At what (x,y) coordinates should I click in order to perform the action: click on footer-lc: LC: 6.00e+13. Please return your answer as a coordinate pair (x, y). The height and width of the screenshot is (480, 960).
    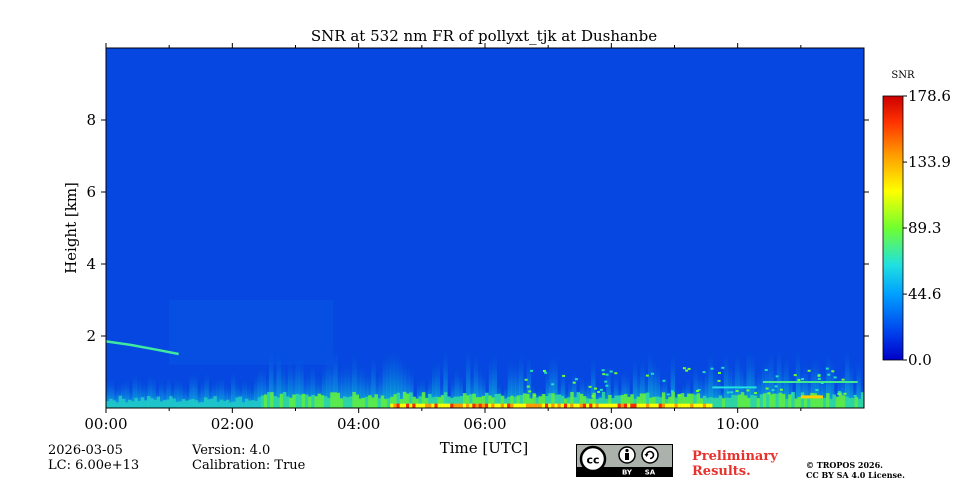
    Looking at the image, I should click on (94, 465).